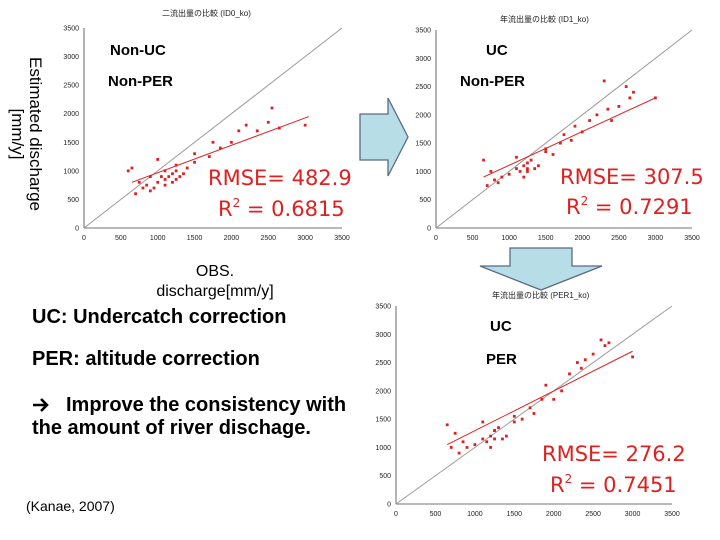 This screenshot has height=540, width=720. I want to click on y-tick-label: 1000, so click(423, 172).